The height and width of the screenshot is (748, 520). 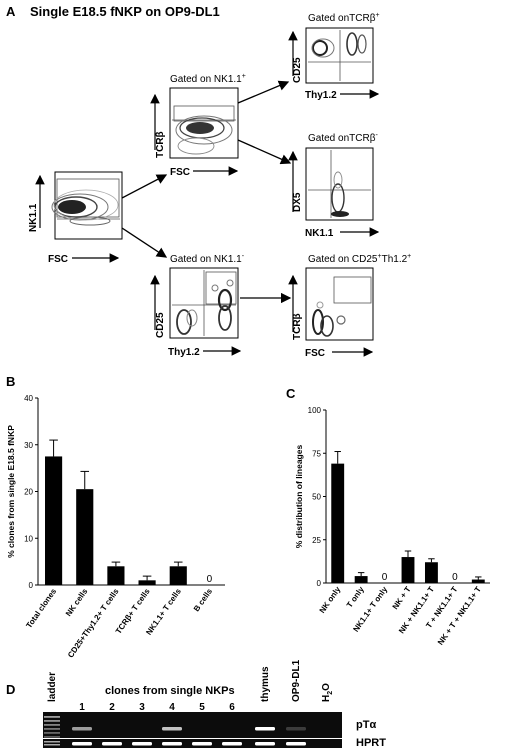 What do you see at coordinates (359, 259) in the screenshot?
I see `gate-cd25-title: Gated on CD25+Th1.2+` at bounding box center [359, 259].